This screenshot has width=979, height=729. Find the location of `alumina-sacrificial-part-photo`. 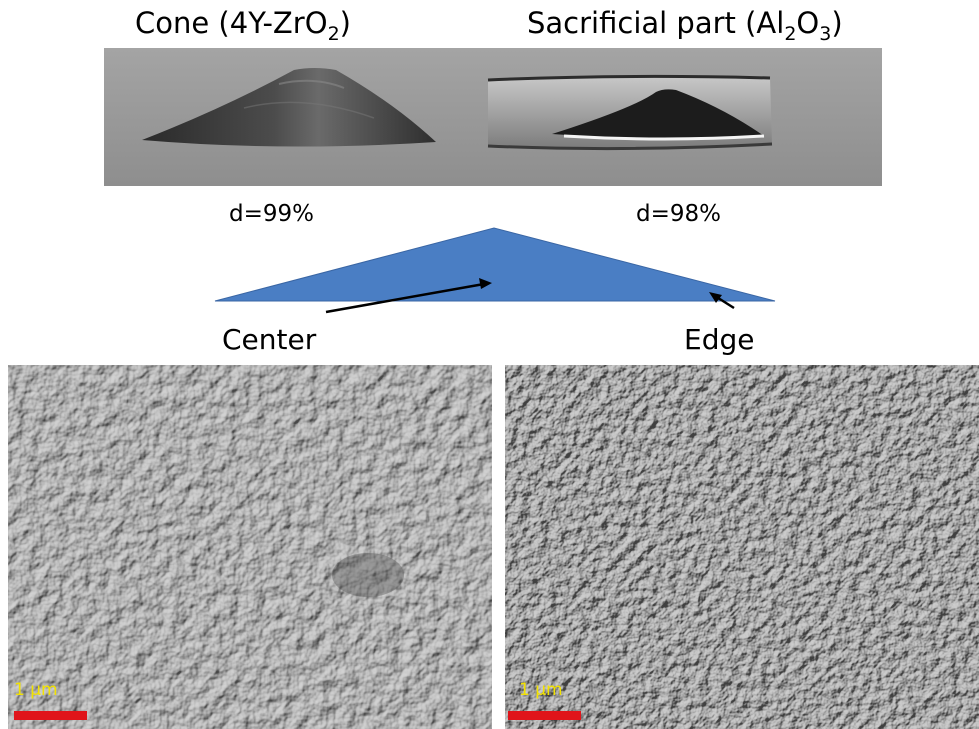

alumina-sacrificial-part-photo is located at coordinates (630, 112).